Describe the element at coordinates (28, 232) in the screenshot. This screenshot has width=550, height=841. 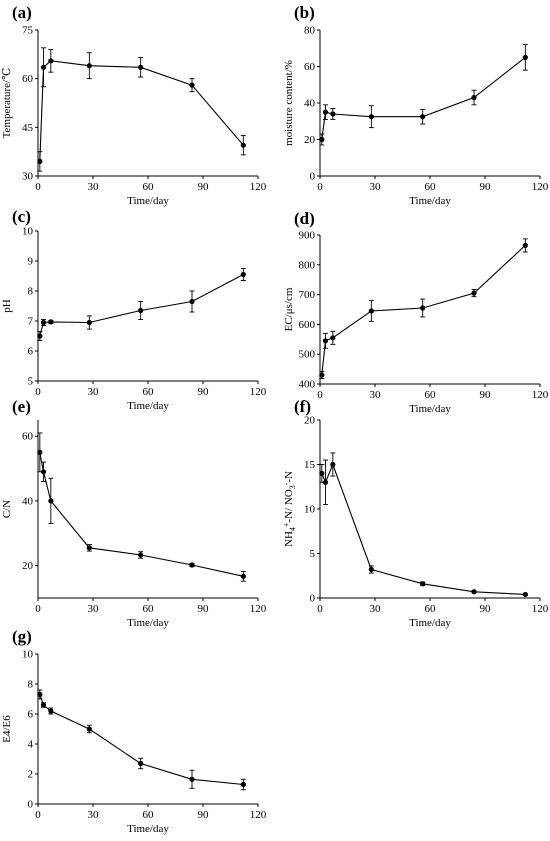
I see `y-tick-label: 10` at that location.